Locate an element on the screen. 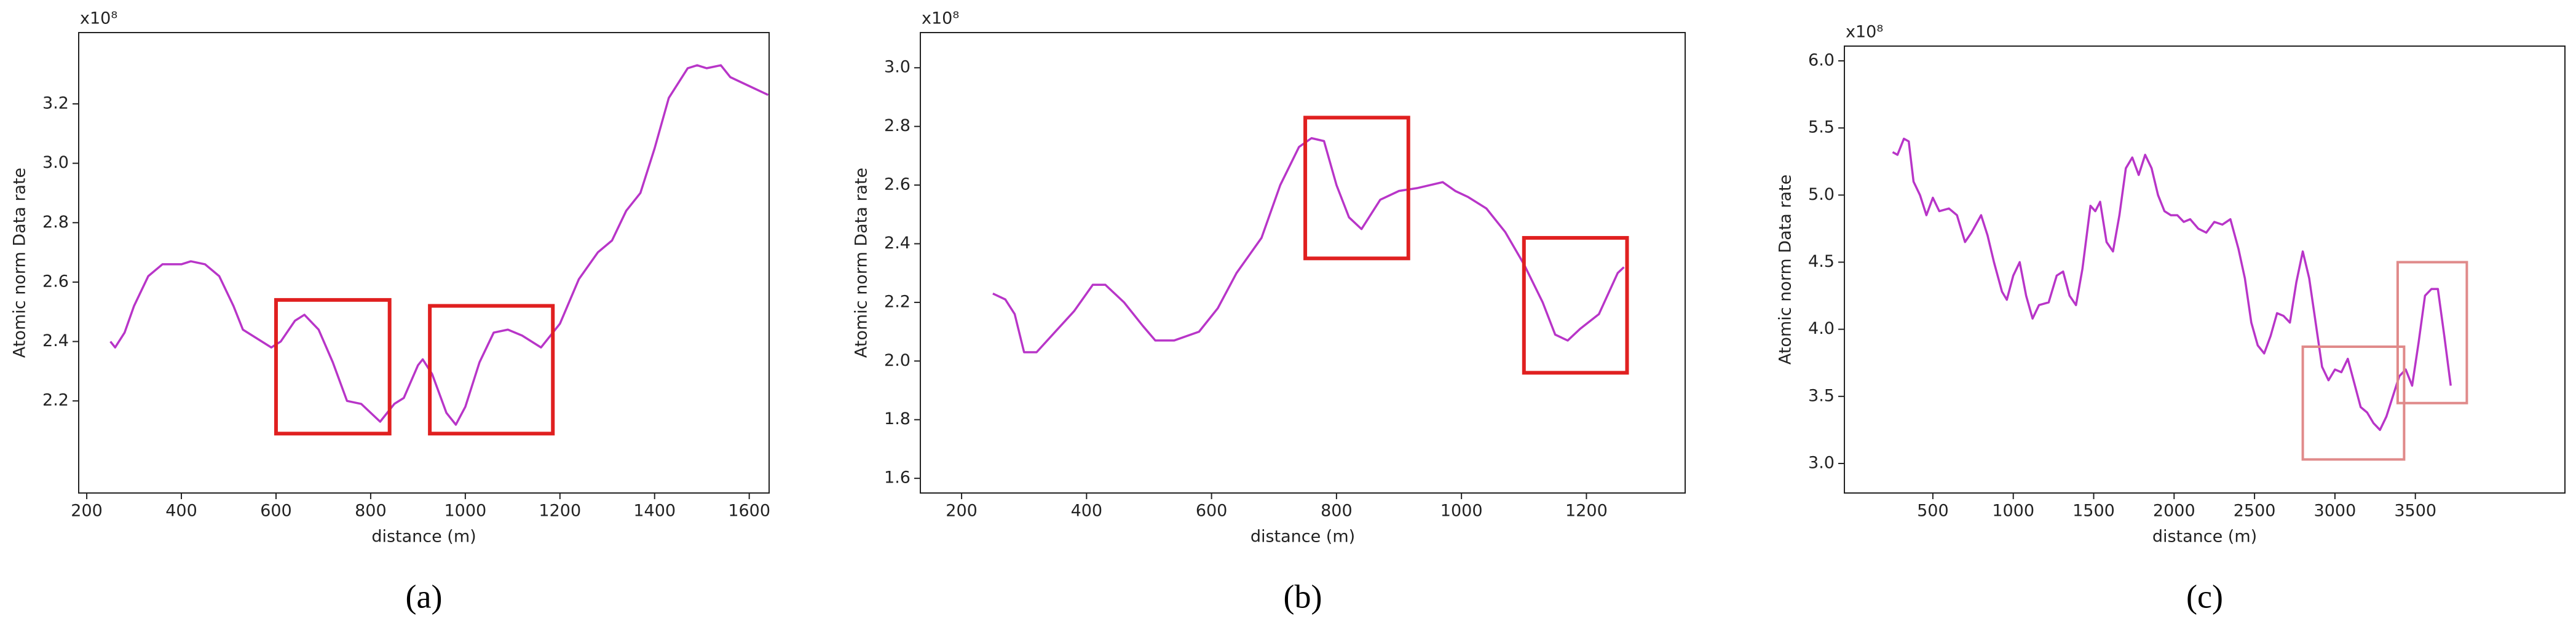 The image size is (2576, 635). y-tick-label: 6.0 is located at coordinates (1821, 60).